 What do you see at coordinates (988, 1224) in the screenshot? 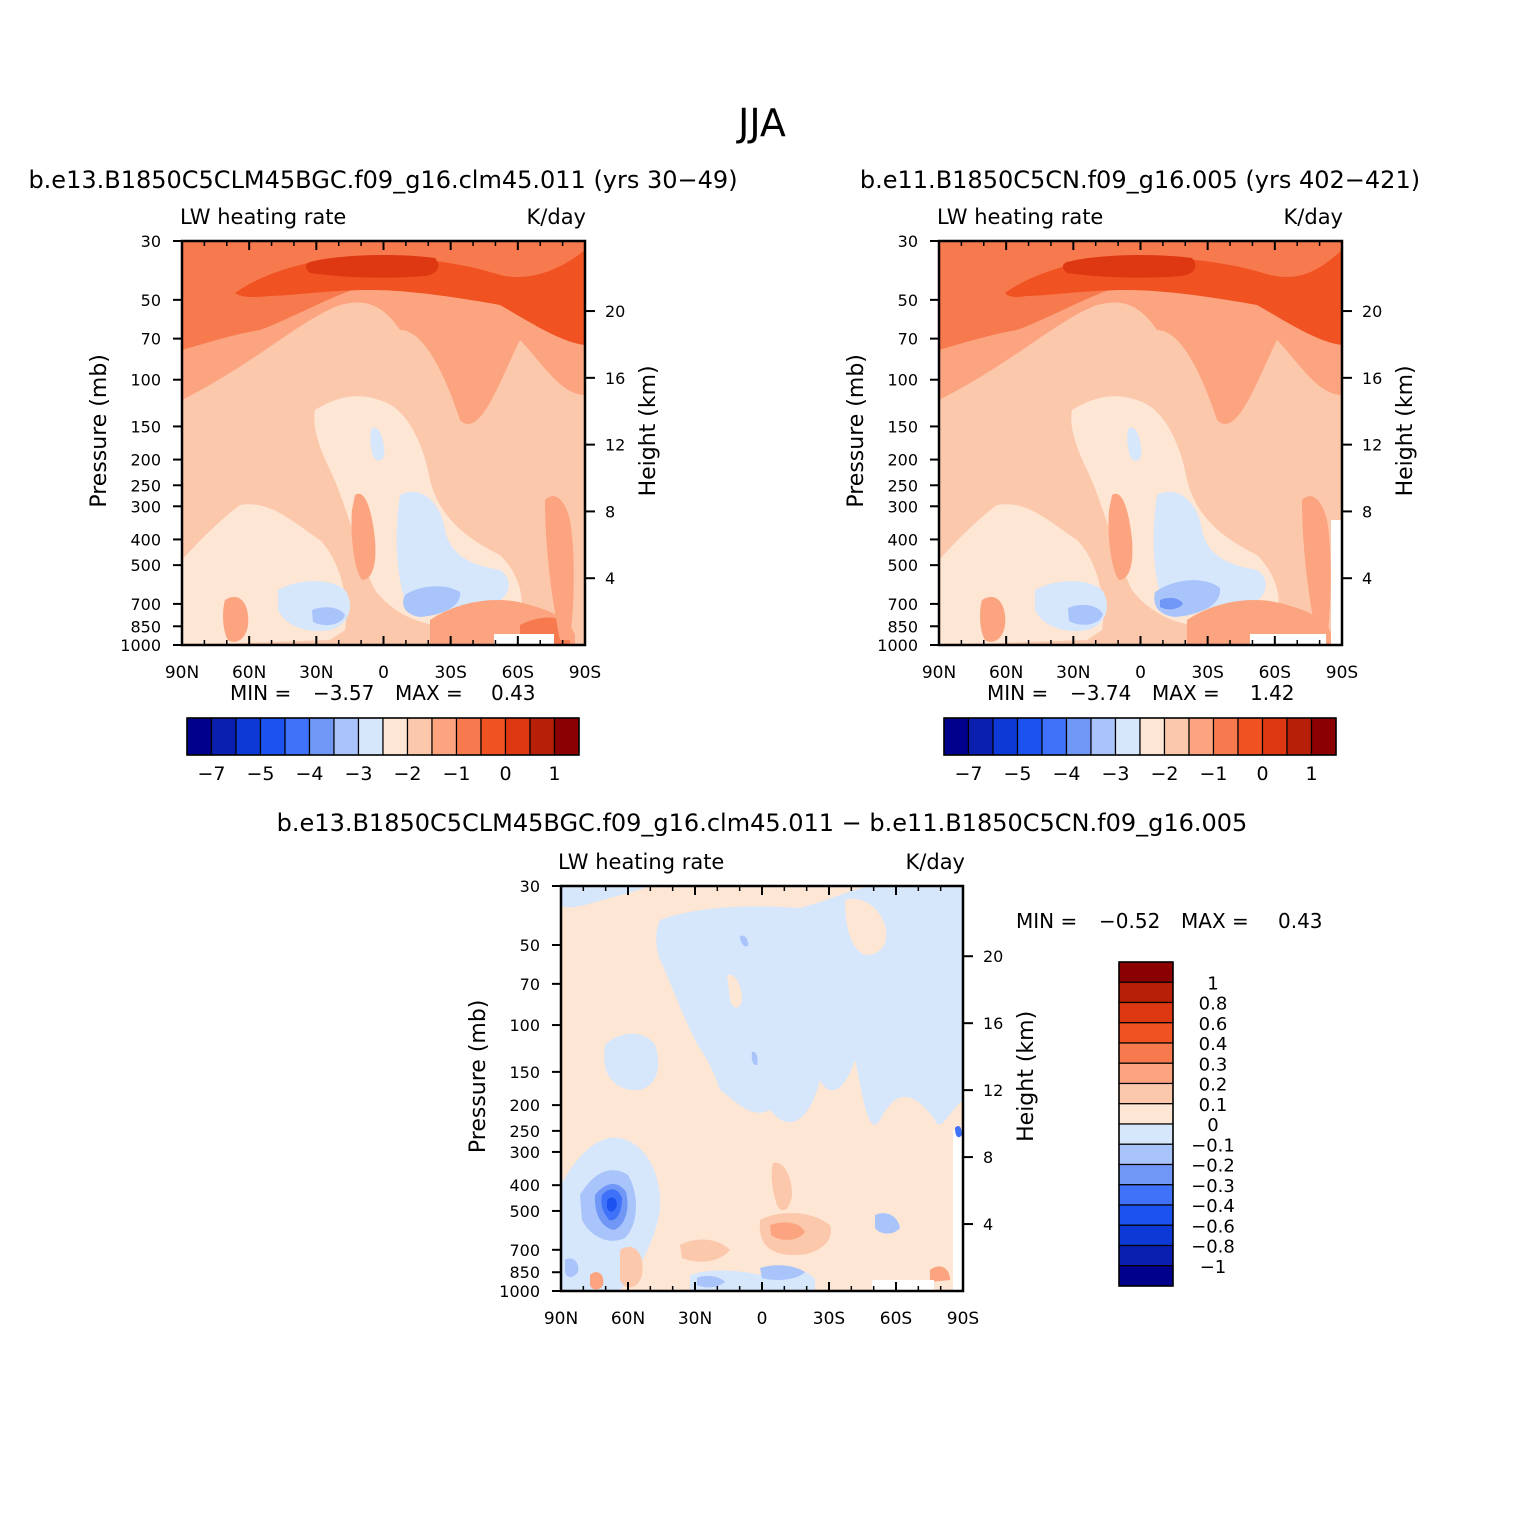
I see `y2-tick-label: 4` at bounding box center [988, 1224].